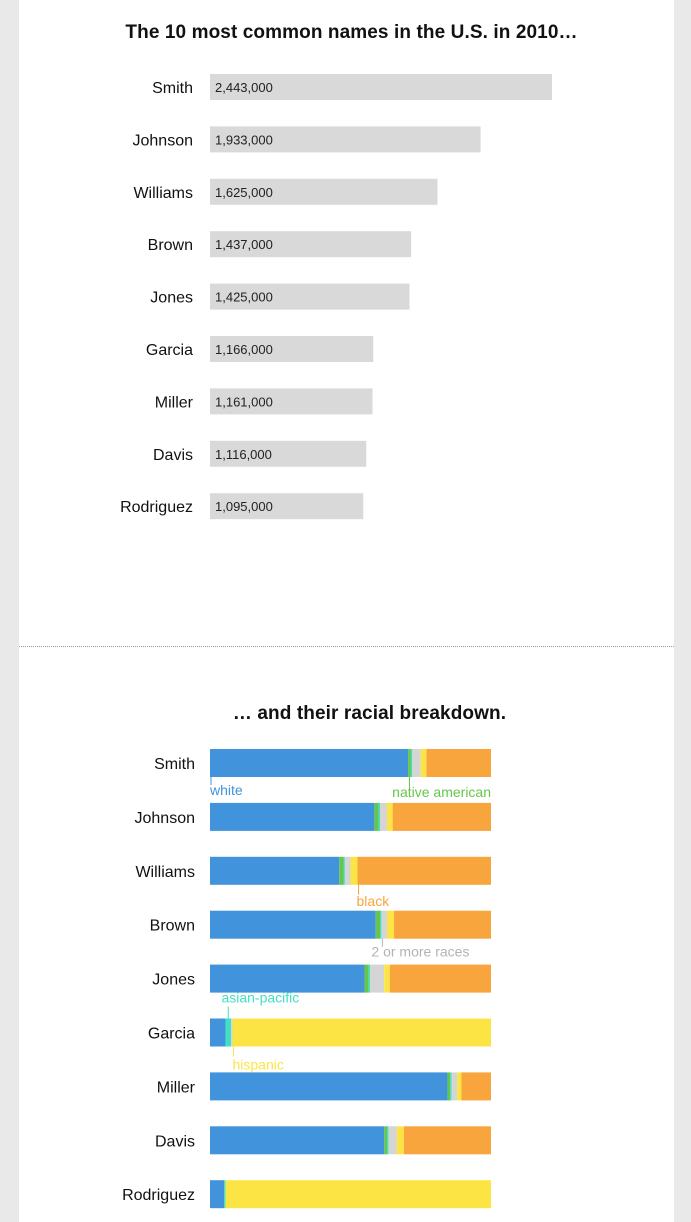  What do you see at coordinates (441, 792) in the screenshot?
I see `annotation-native-american: native american` at bounding box center [441, 792].